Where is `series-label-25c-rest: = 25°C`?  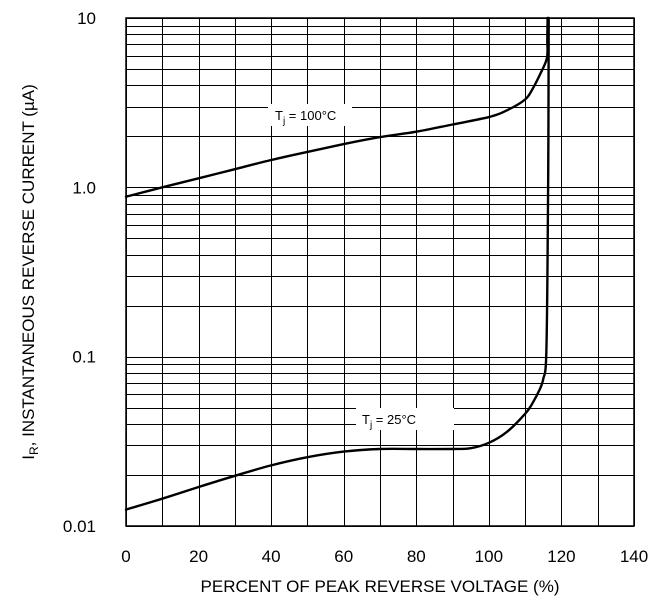
series-label-25c-rest: = 25°C is located at coordinates (394, 419).